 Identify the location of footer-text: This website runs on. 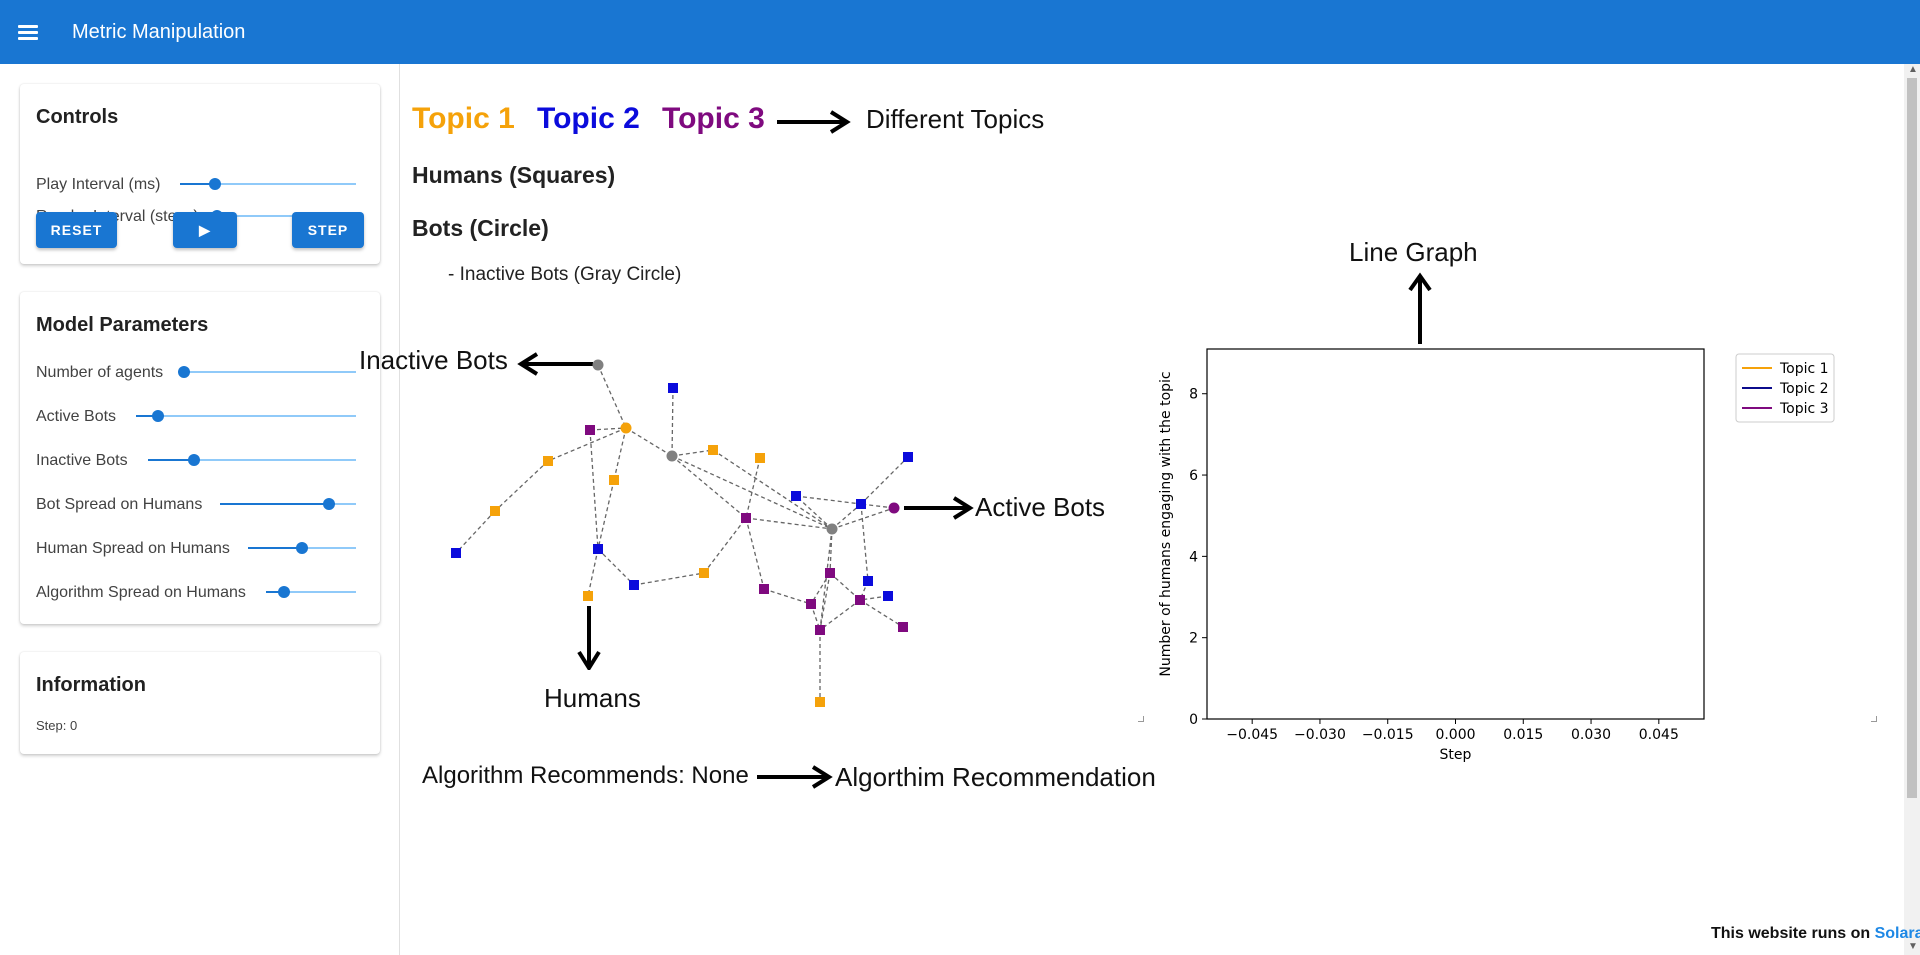
(1793, 933).